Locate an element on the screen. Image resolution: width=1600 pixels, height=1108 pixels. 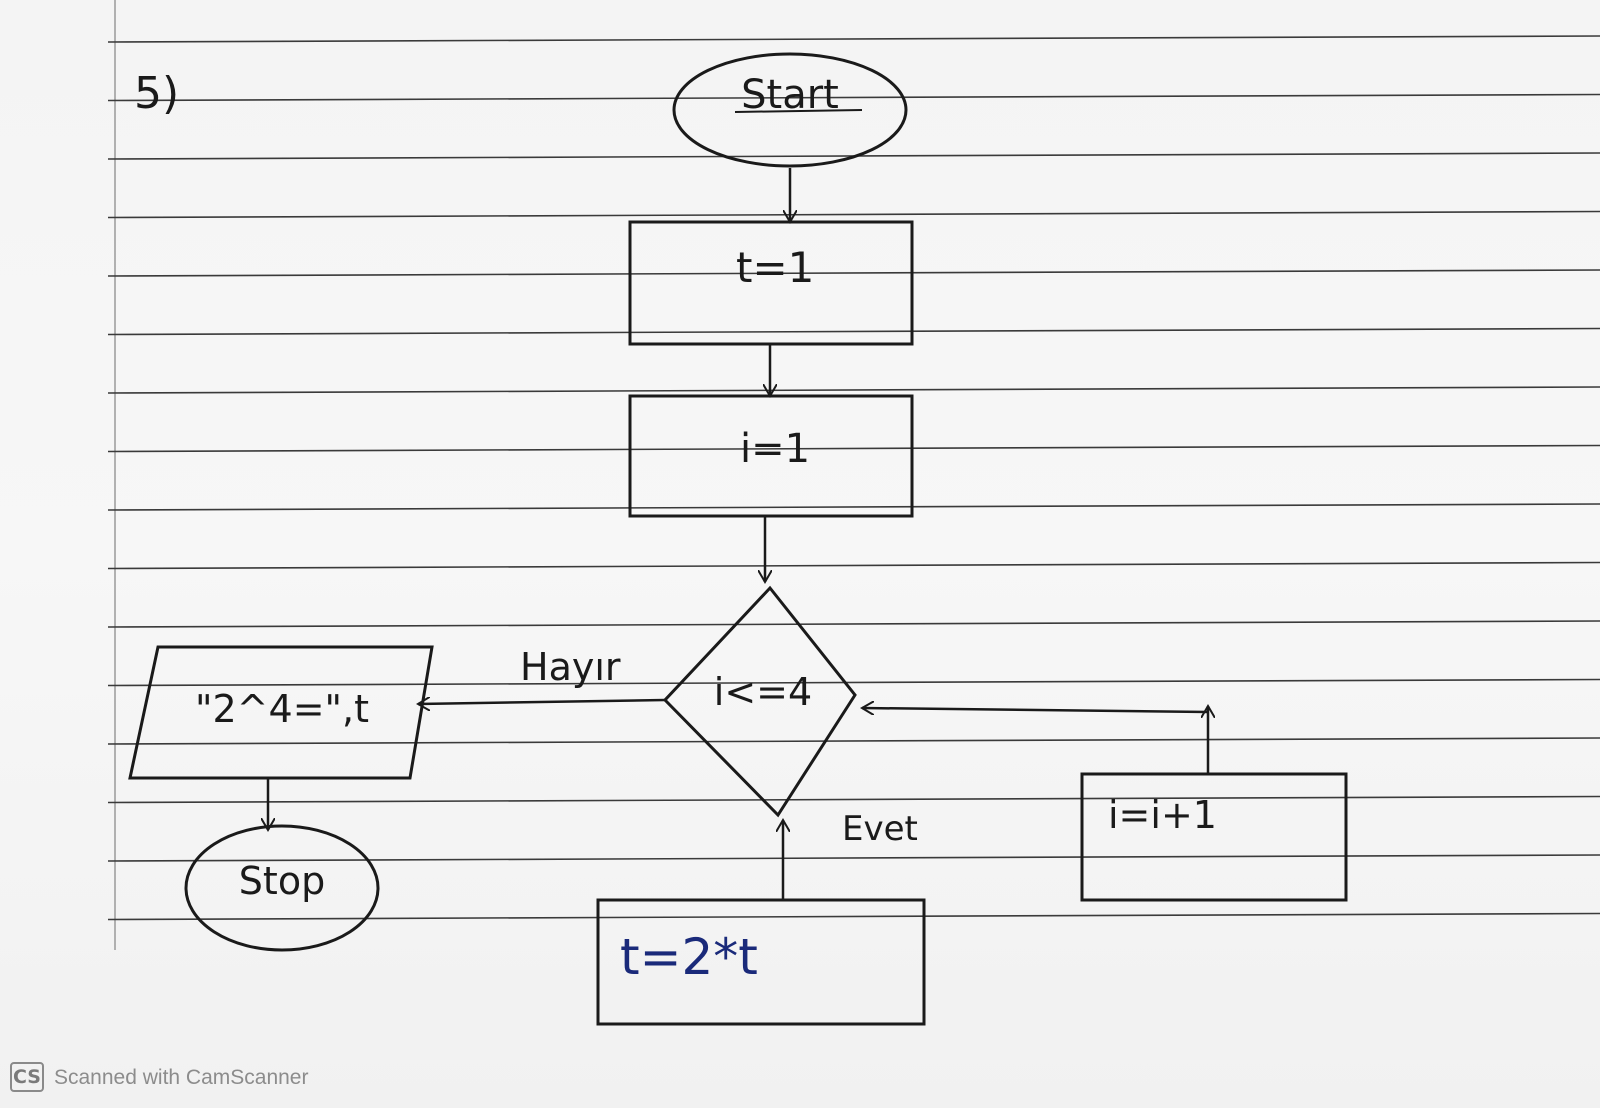
process-multiply: t=2*t is located at coordinates (761, 962).